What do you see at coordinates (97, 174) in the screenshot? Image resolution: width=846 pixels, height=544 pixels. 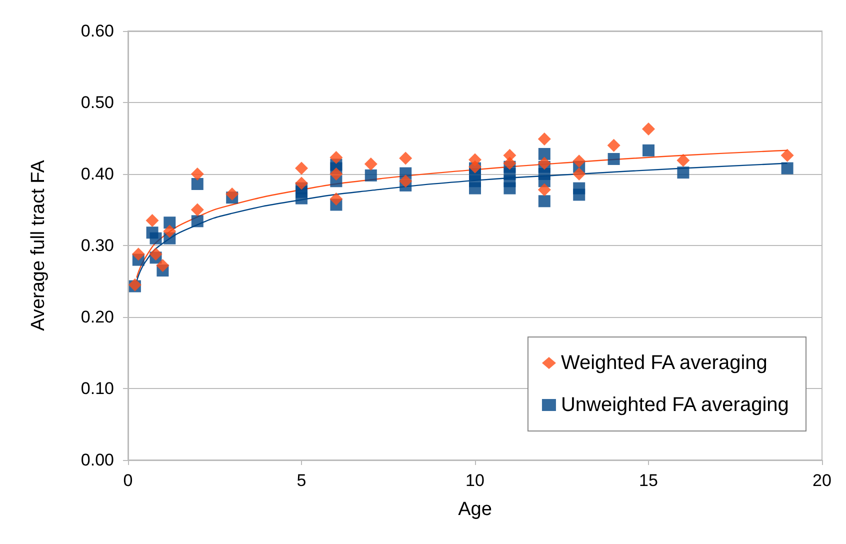 I see `y-tick-label: 0.40` at bounding box center [97, 174].